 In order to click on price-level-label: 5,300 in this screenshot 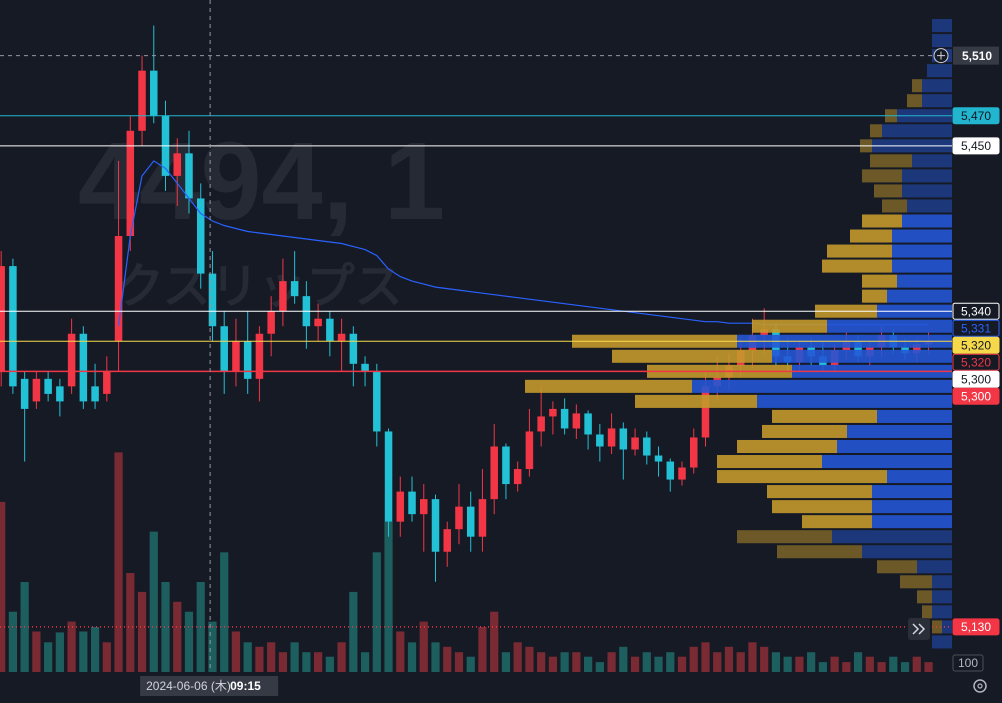, I will do `click(976, 396)`.